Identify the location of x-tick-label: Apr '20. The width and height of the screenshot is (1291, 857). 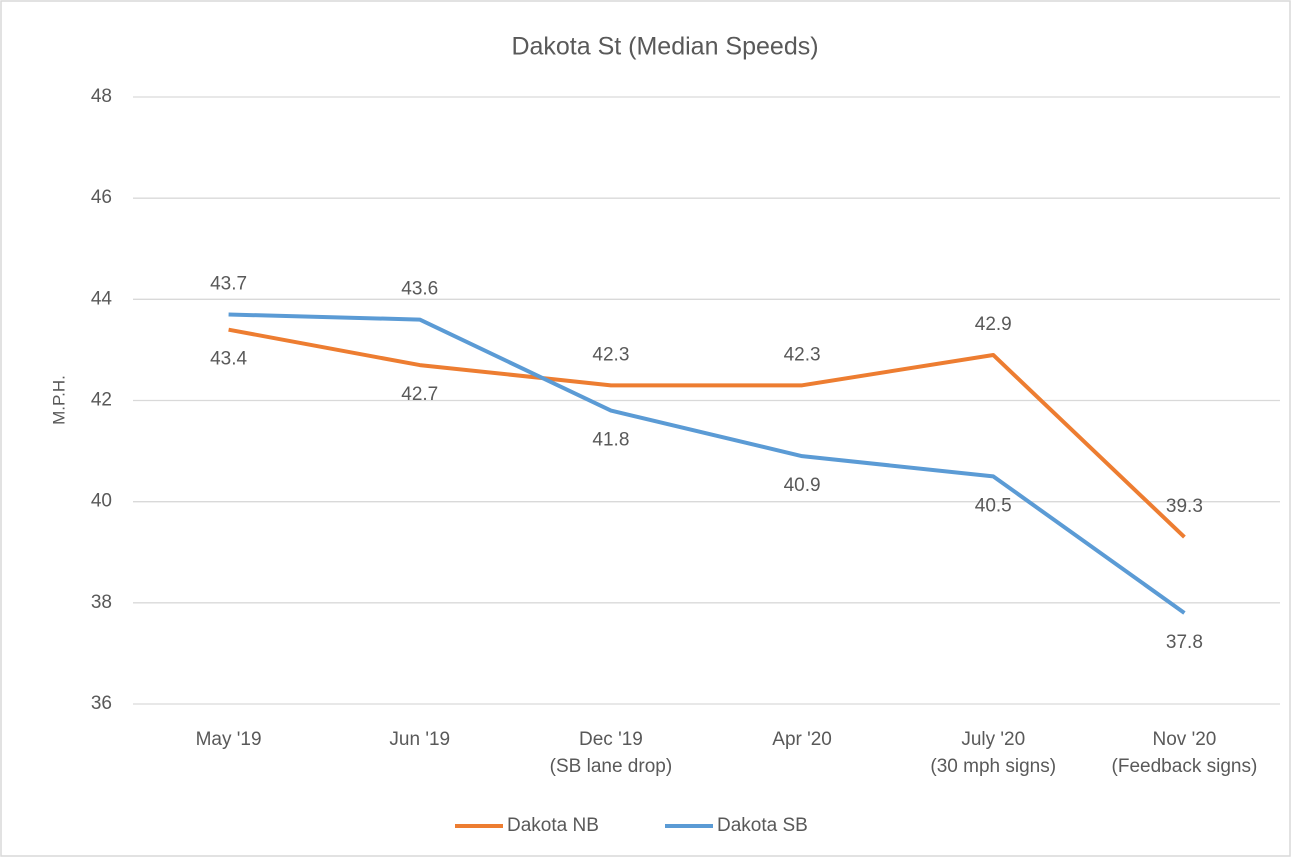
(802, 739).